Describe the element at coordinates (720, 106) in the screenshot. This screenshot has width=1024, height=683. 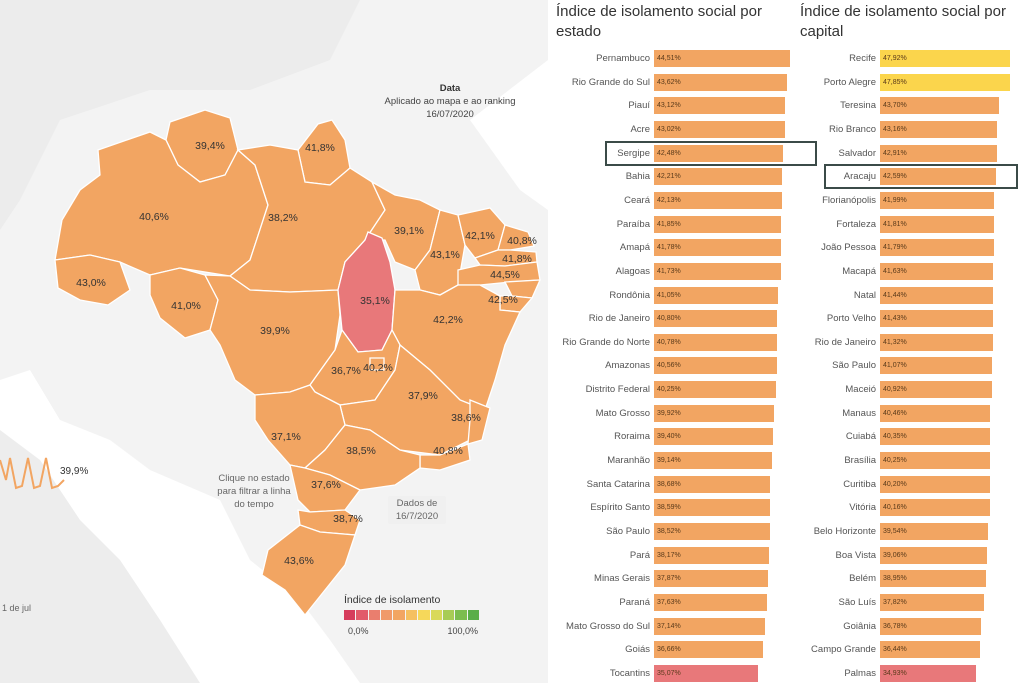
I see `ranking-bar: 43,12%` at that location.